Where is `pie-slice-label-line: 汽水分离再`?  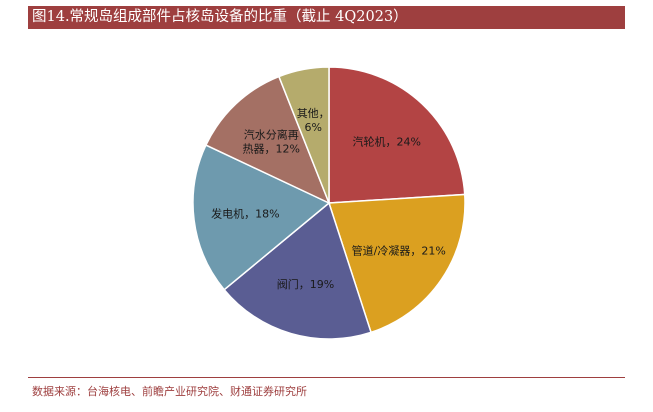 pie-slice-label-line: 汽水分离再 is located at coordinates (271, 135).